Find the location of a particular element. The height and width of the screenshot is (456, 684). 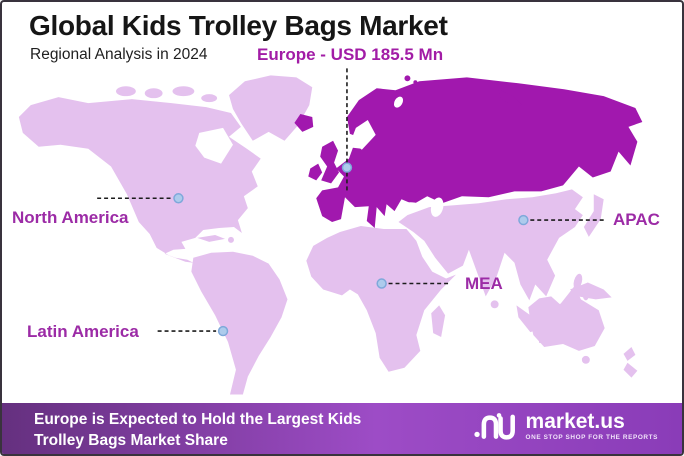

market-us-logo-icon is located at coordinates (494, 426).